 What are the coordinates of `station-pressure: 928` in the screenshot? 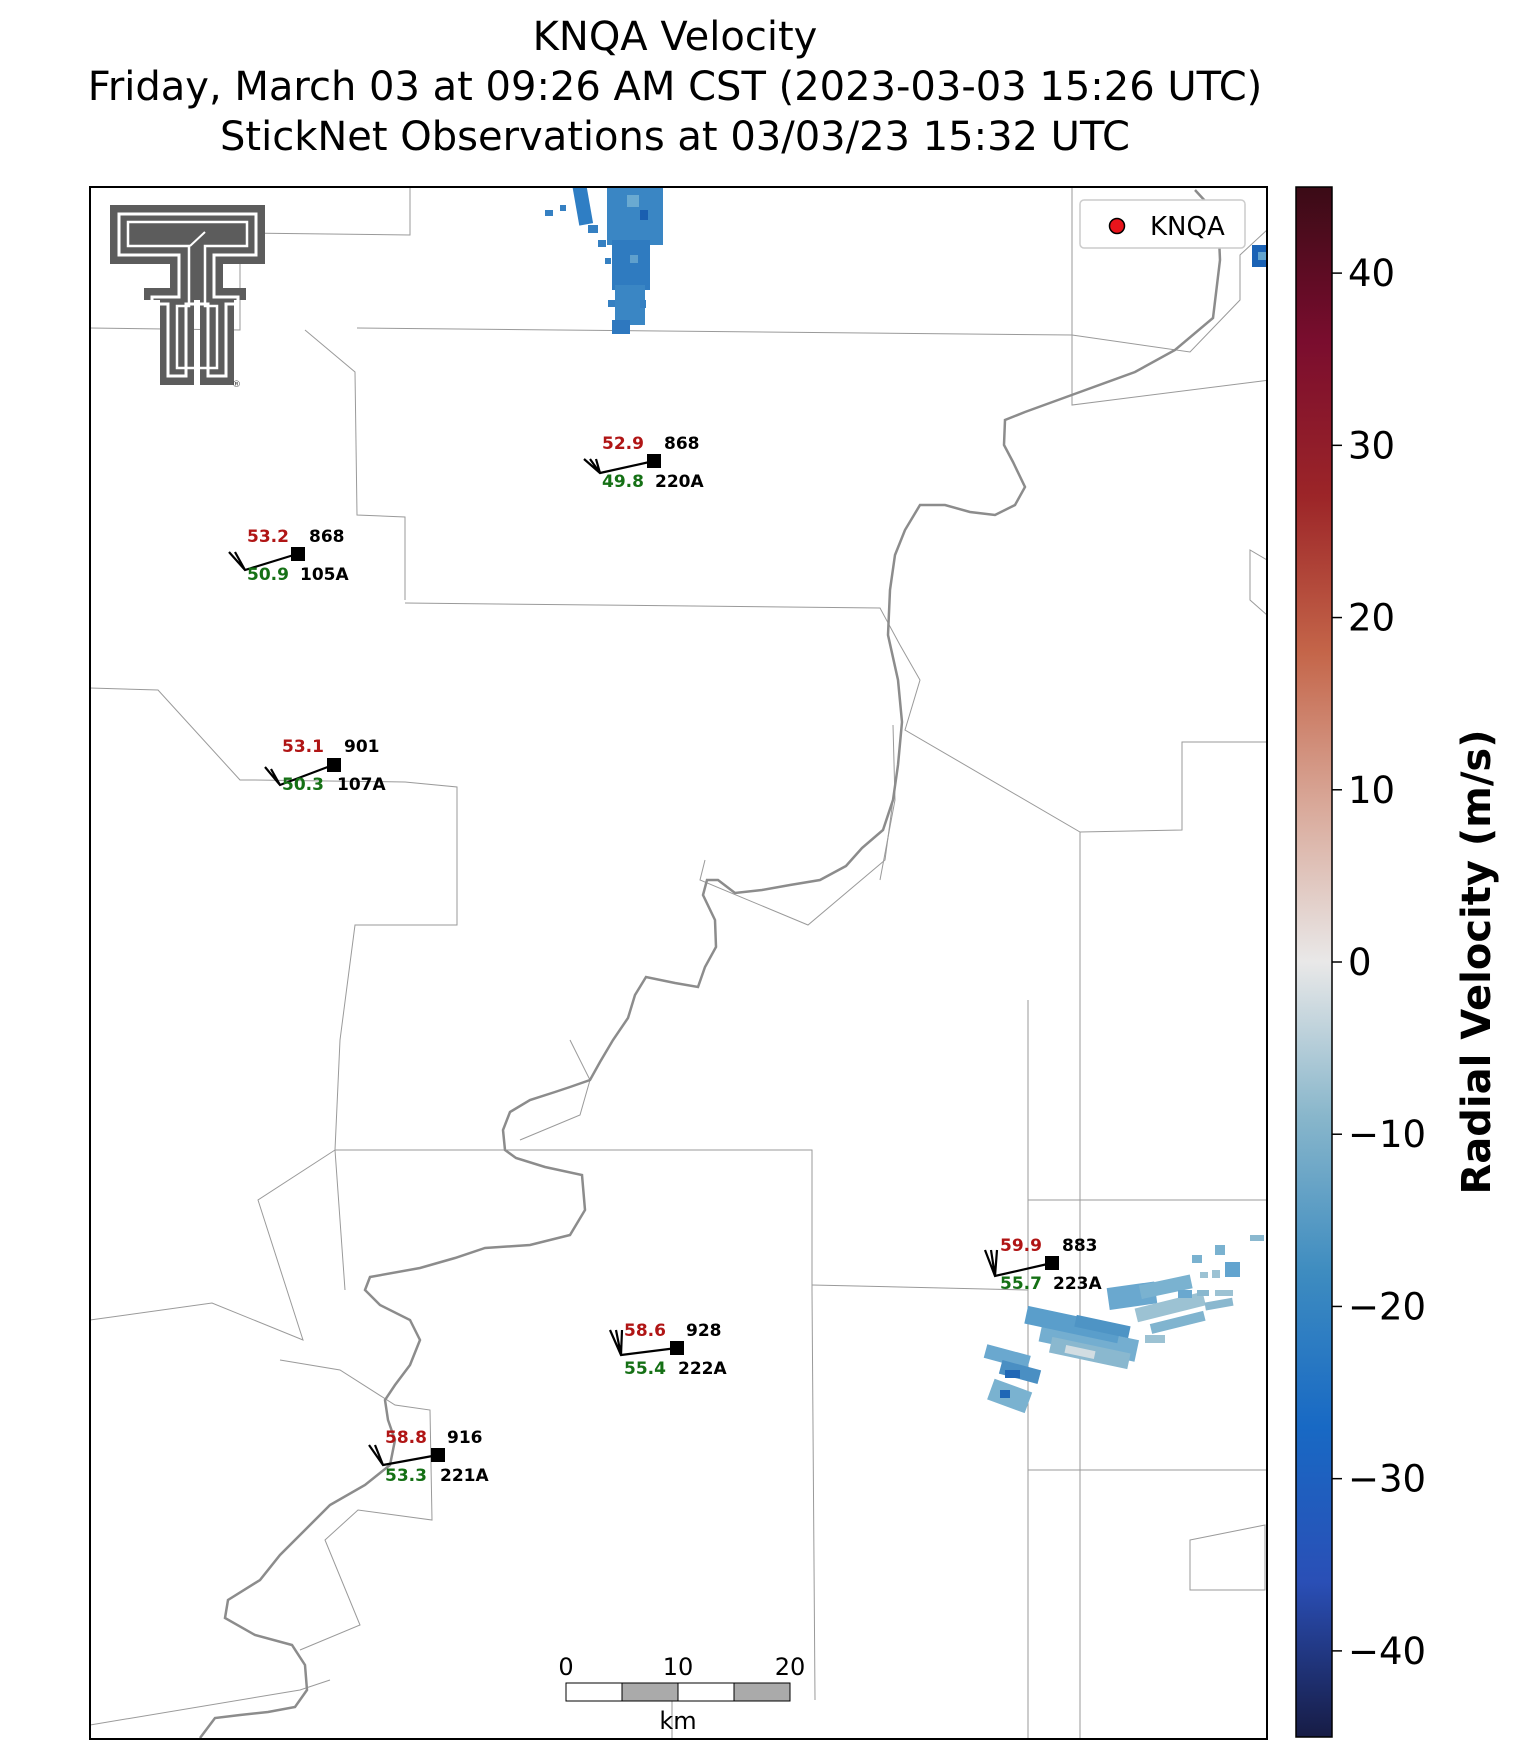 It's located at (704, 1331).